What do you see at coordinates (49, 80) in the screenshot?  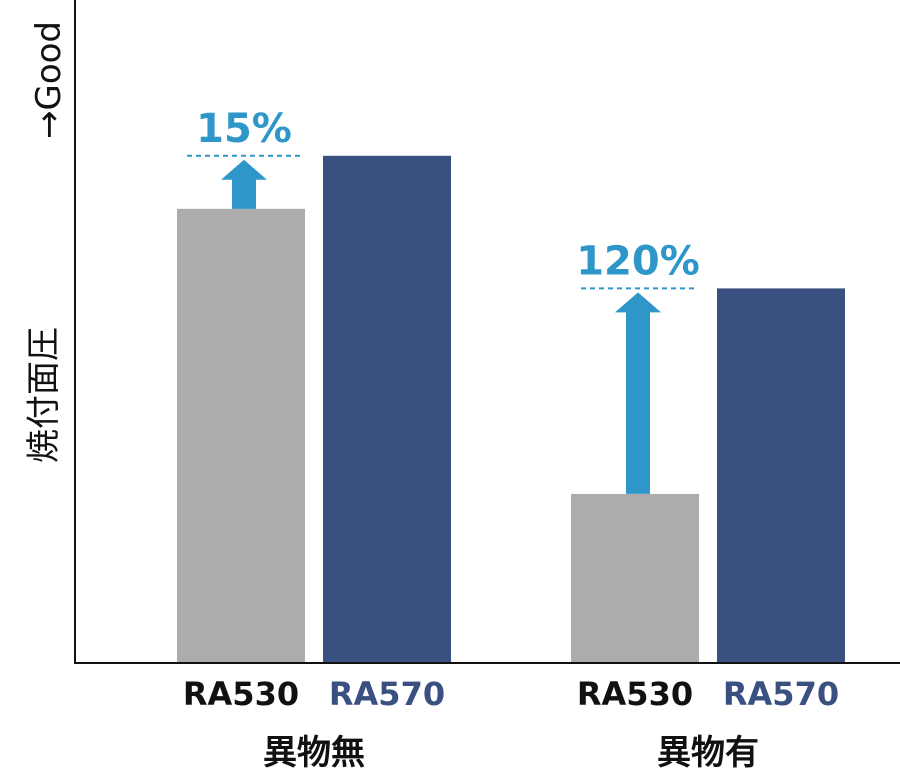 I see `y-axis-direction-label: →Good` at bounding box center [49, 80].